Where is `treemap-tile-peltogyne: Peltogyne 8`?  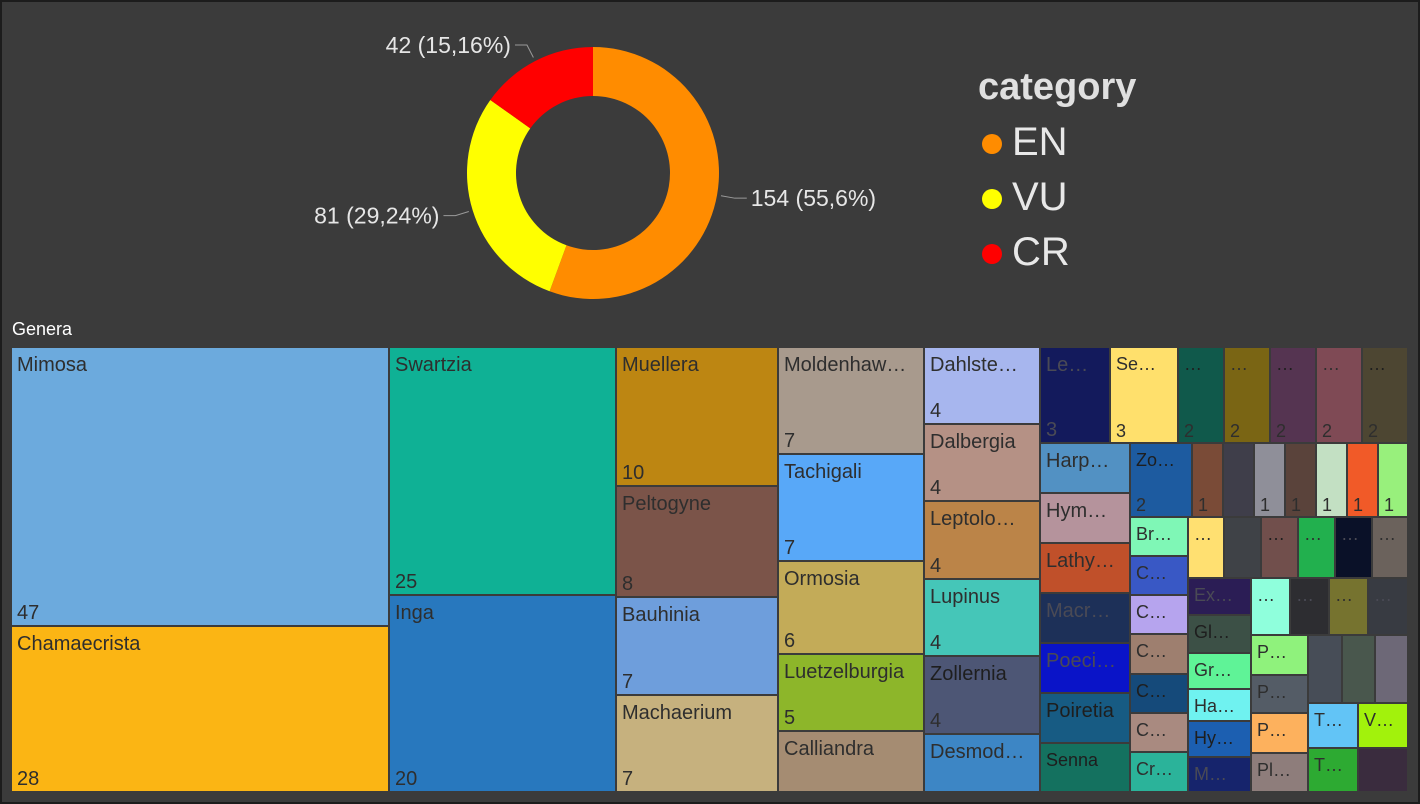 treemap-tile-peltogyne: Peltogyne 8 is located at coordinates (697, 541).